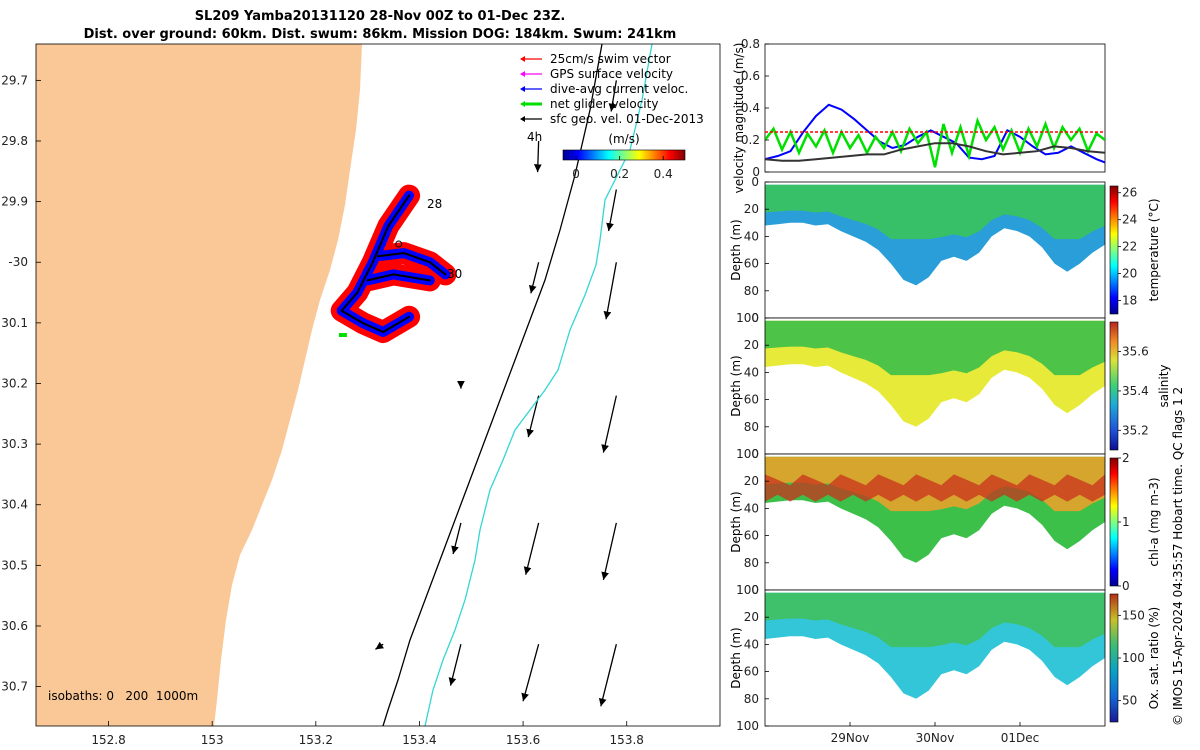  What do you see at coordinates (850, 738) in the screenshot?
I see `time-tick-label: 29Nov` at bounding box center [850, 738].